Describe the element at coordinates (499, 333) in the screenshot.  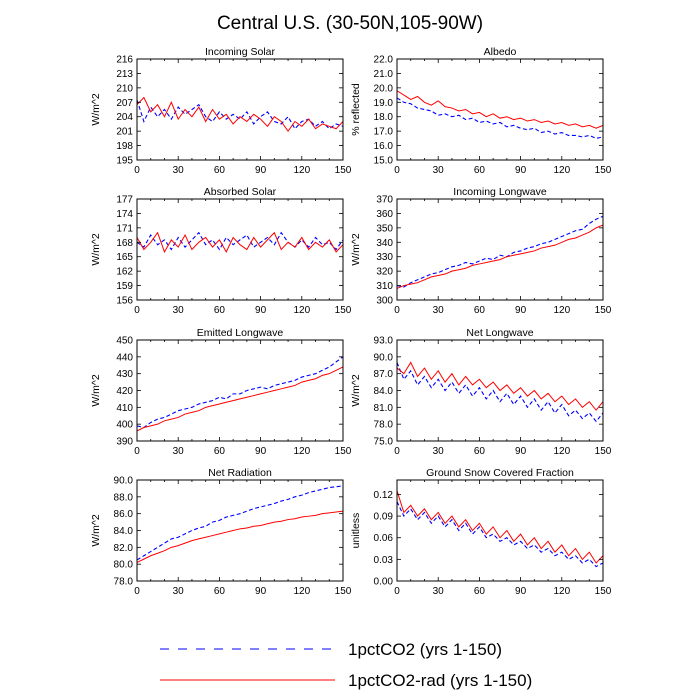
I see `panel-title: Net Longwave` at that location.